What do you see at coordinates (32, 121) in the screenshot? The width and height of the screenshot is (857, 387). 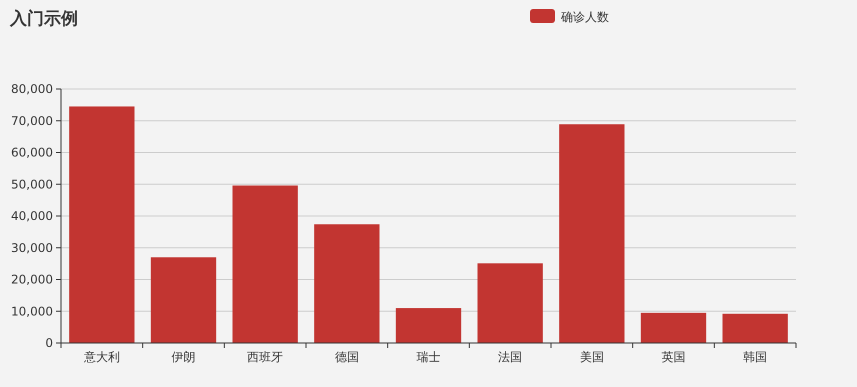 I see `y-tick-label: 70,000` at bounding box center [32, 121].